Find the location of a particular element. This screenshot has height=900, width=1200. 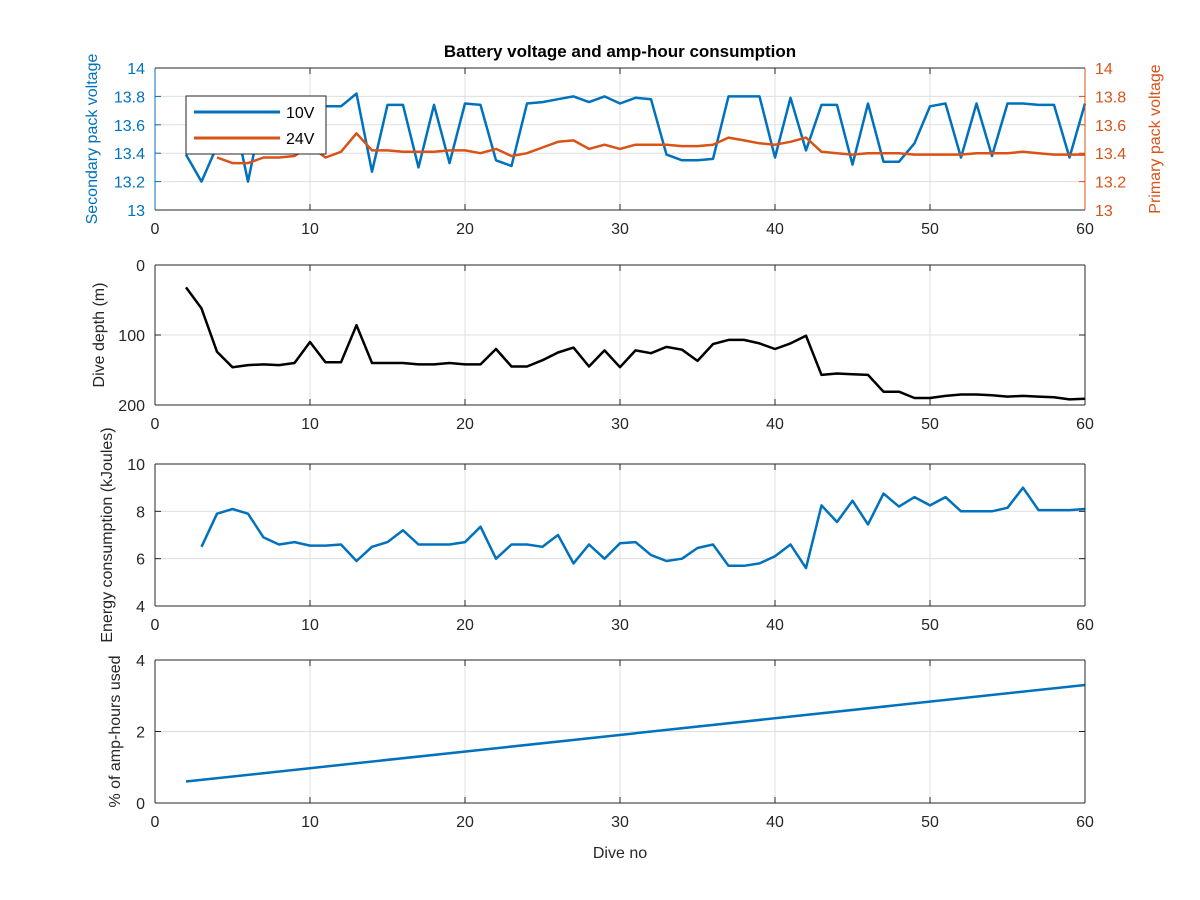

y-tick-label: 13.4 is located at coordinates (129, 154).